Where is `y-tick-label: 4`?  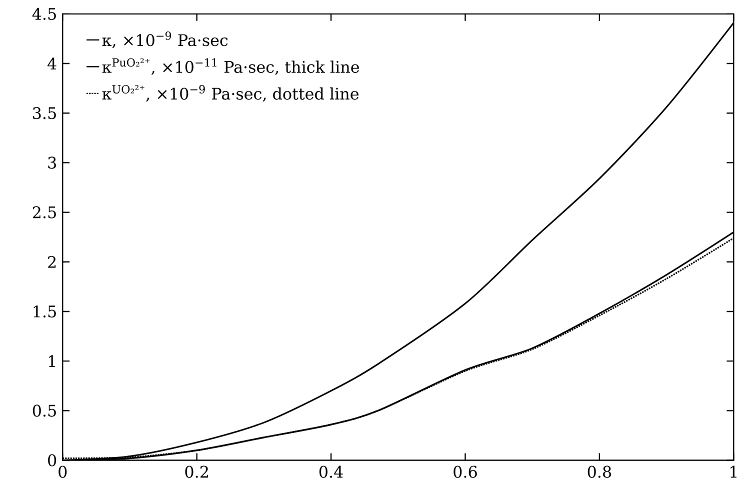
y-tick-label: 4 is located at coordinates (52, 64).